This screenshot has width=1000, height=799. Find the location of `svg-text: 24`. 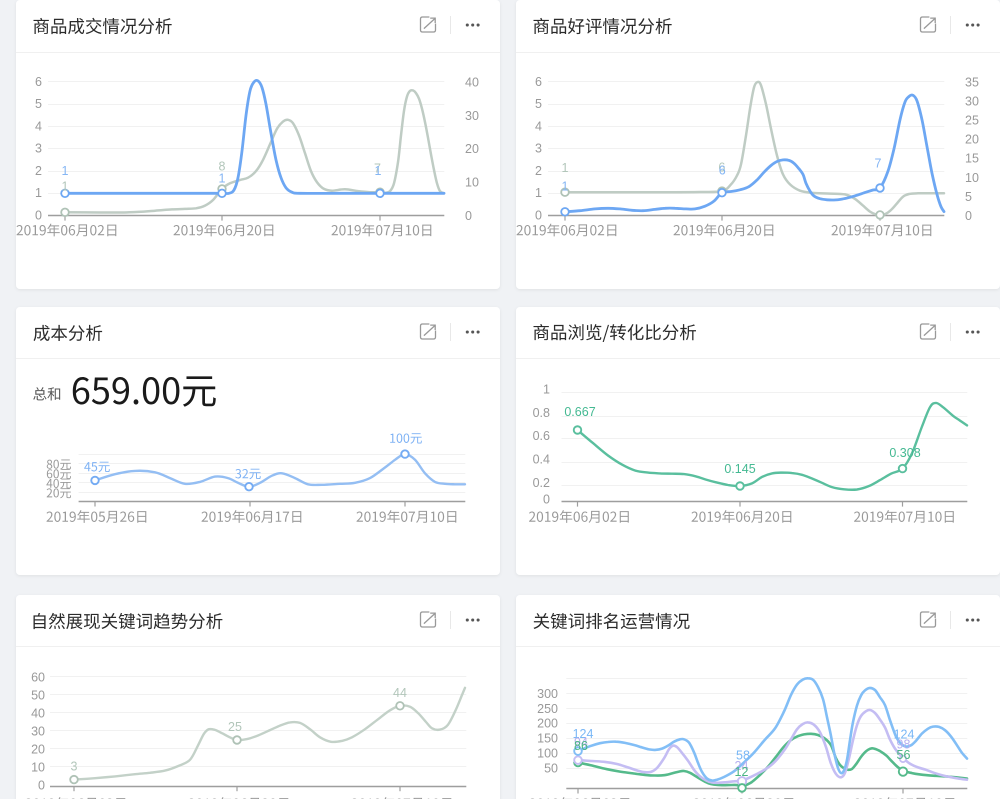

svg-text: 24 is located at coordinates (742, 766).